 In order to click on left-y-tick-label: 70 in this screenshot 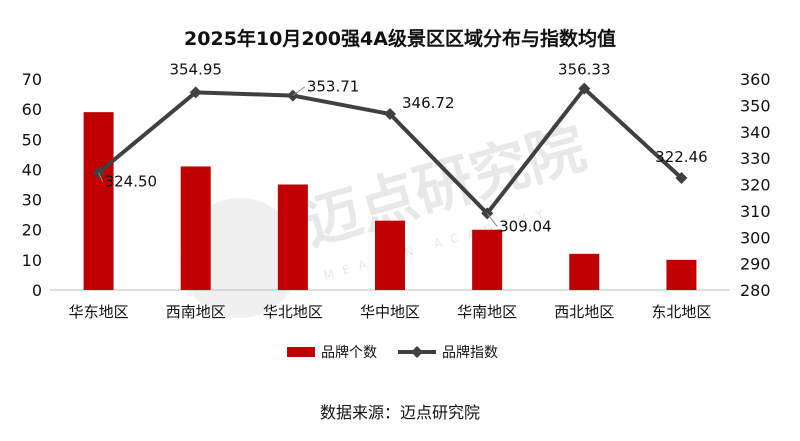, I will do `click(32, 79)`.